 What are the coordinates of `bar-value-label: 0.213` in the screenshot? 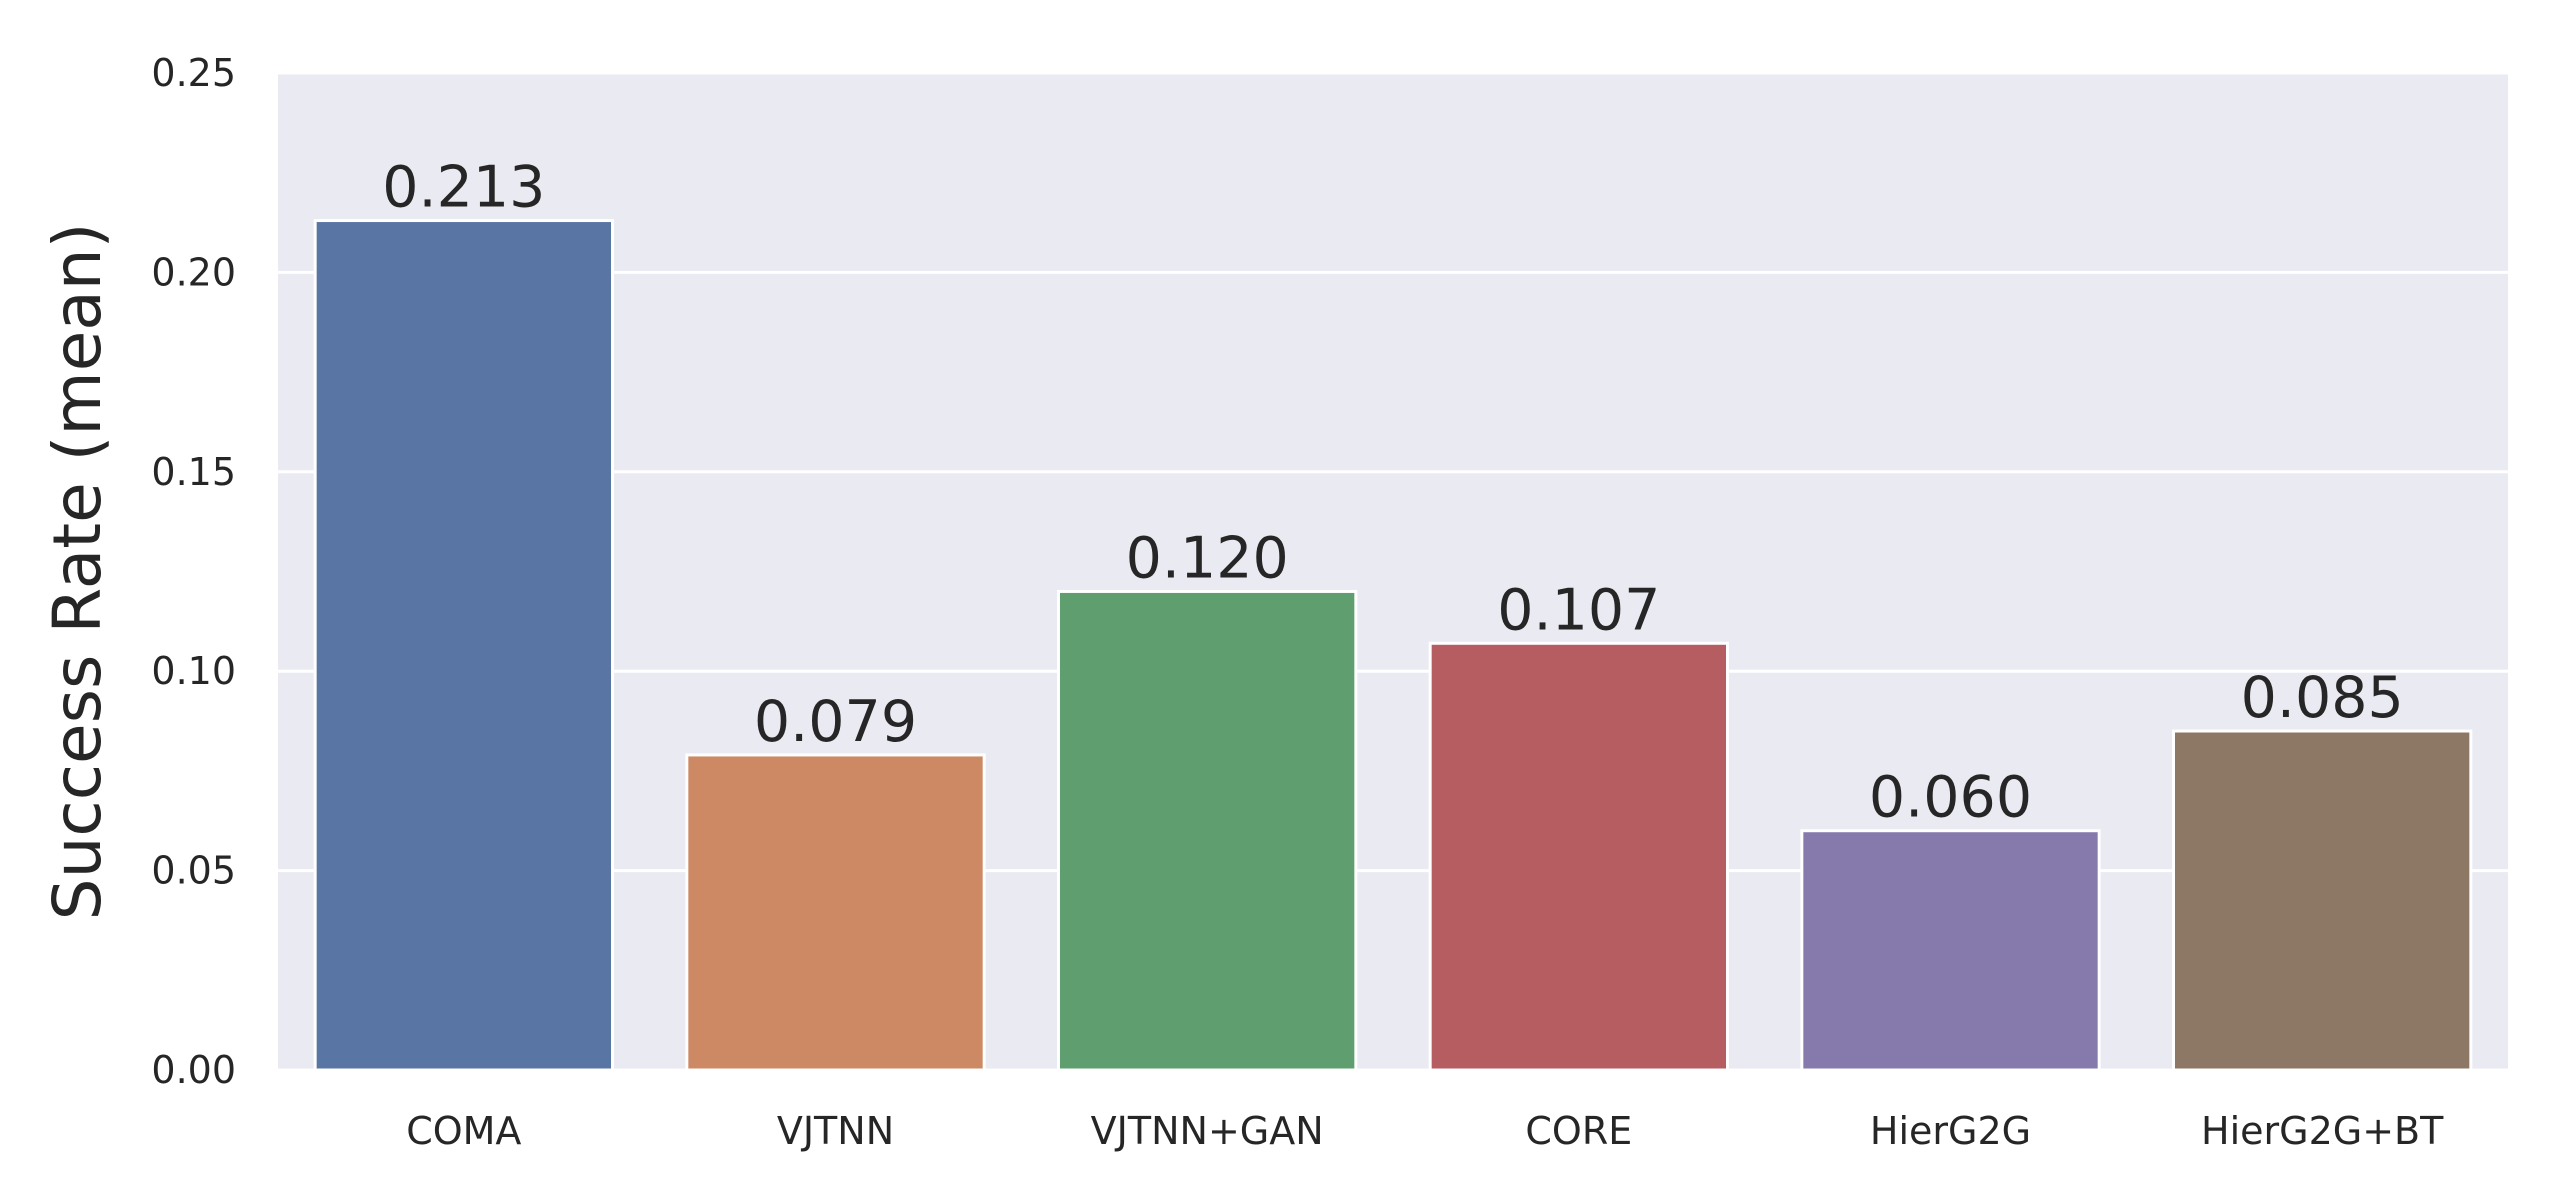 It's located at (463, 188).